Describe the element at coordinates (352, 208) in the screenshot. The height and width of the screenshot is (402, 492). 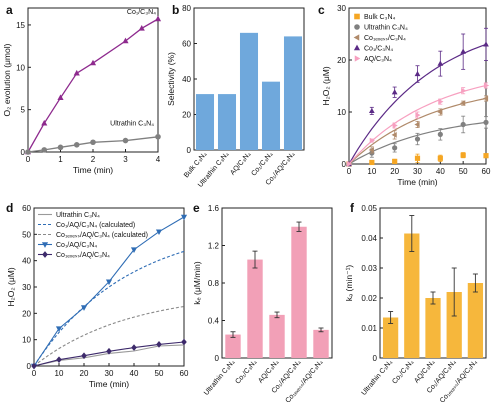
I see `panel-label-f: f` at that location.